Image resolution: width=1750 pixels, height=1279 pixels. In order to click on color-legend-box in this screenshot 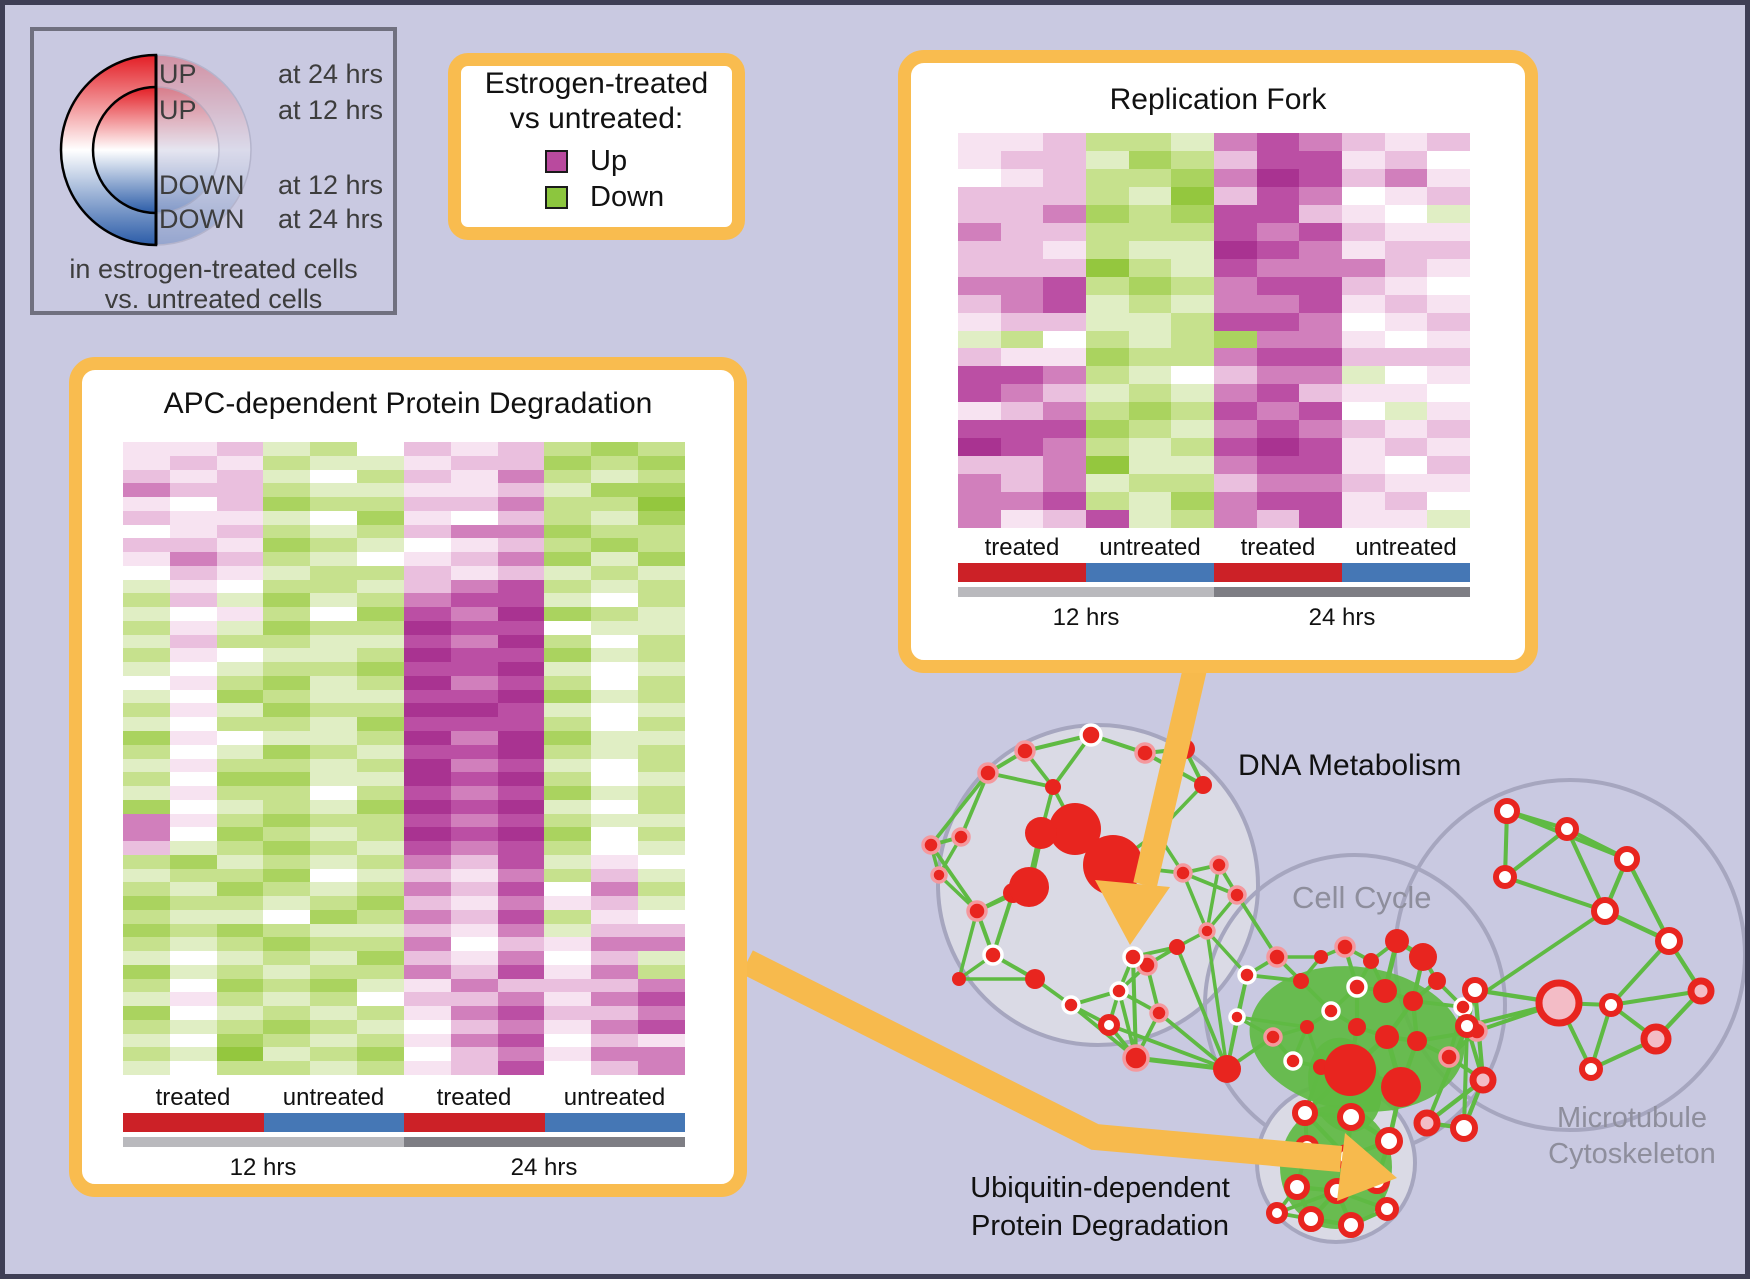, I will do `click(596, 146)`.